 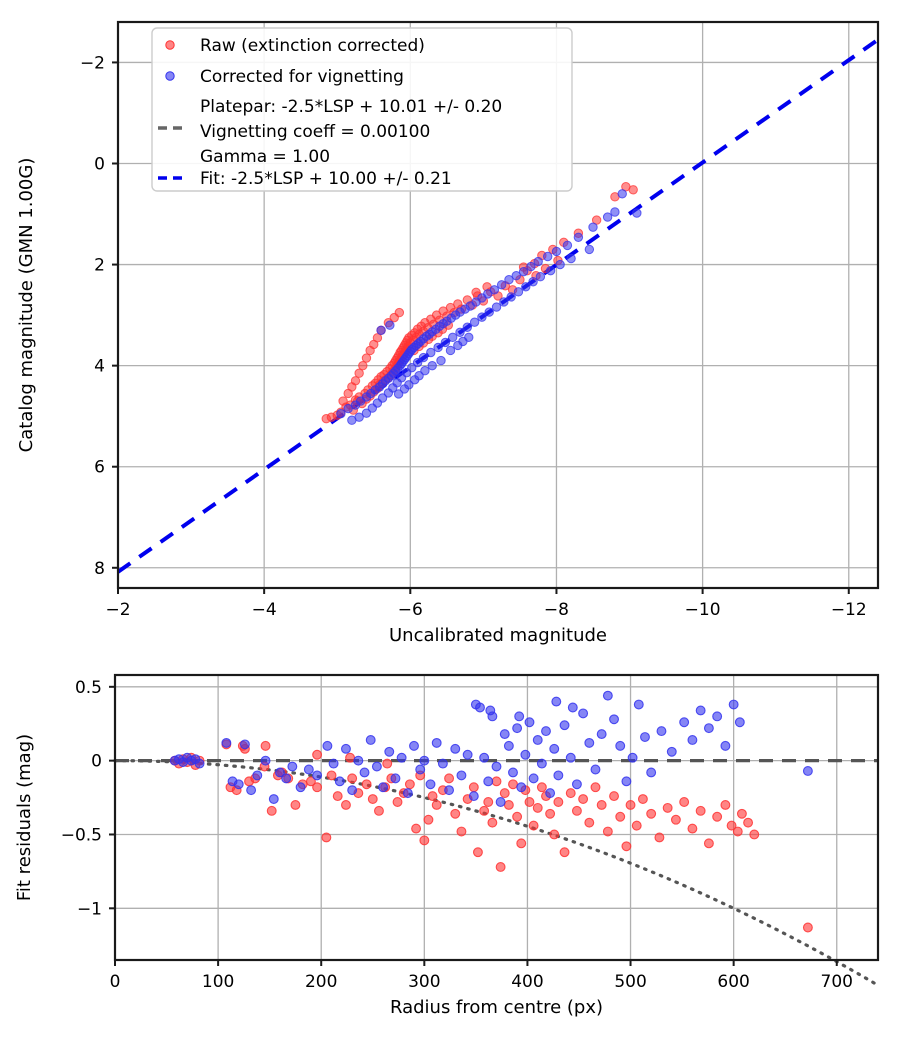 I want to click on x-tick-label: 0, so click(x=115, y=982).